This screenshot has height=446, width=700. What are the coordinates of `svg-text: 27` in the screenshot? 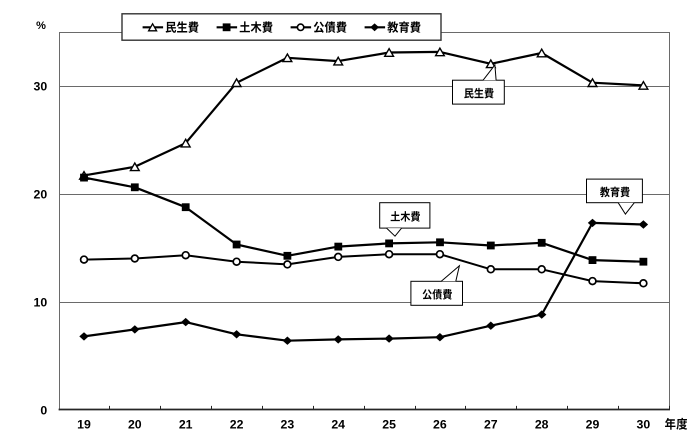 It's located at (491, 425).